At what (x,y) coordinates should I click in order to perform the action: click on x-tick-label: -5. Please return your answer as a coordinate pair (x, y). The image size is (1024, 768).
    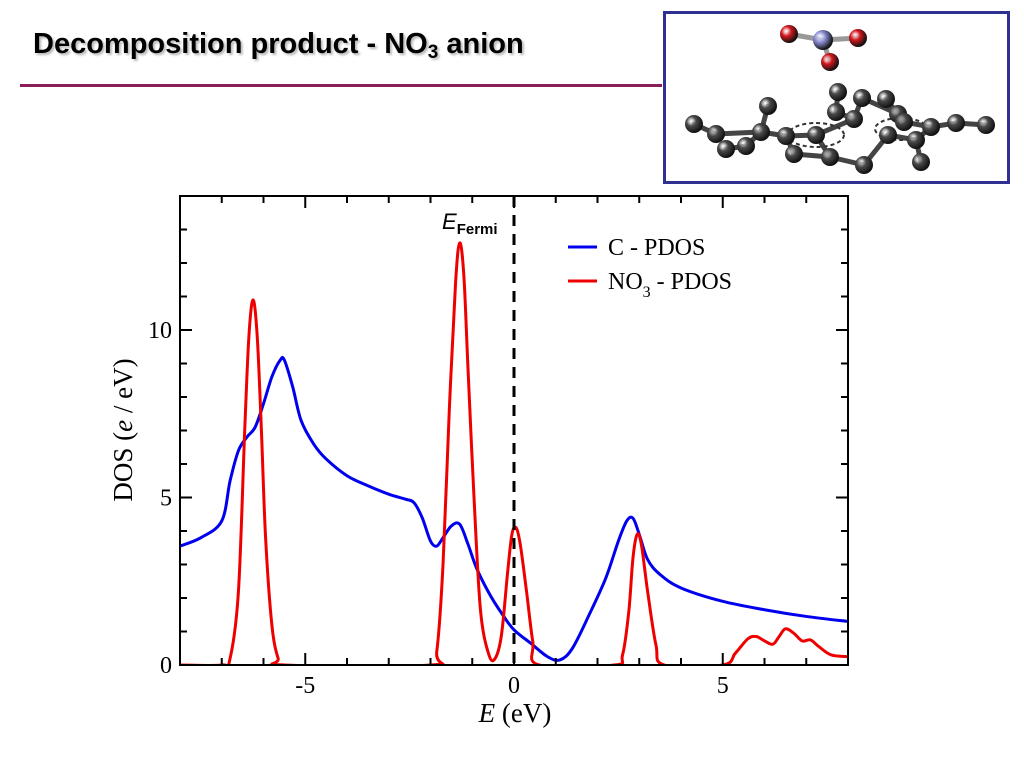
    Looking at the image, I should click on (305, 686).